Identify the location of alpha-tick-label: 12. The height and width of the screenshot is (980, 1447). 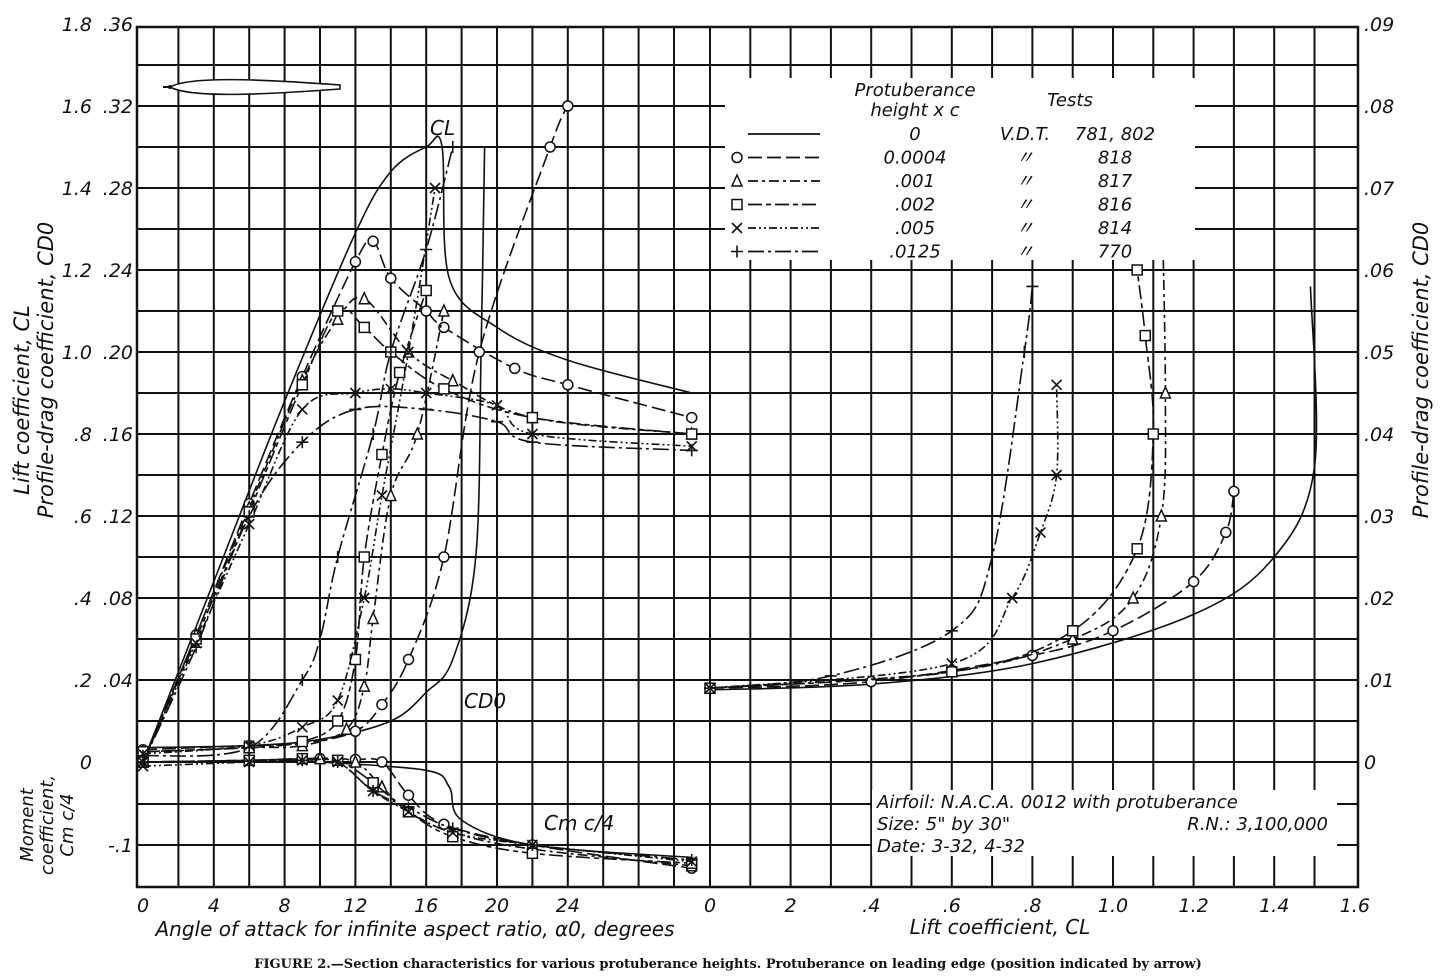
(355, 906).